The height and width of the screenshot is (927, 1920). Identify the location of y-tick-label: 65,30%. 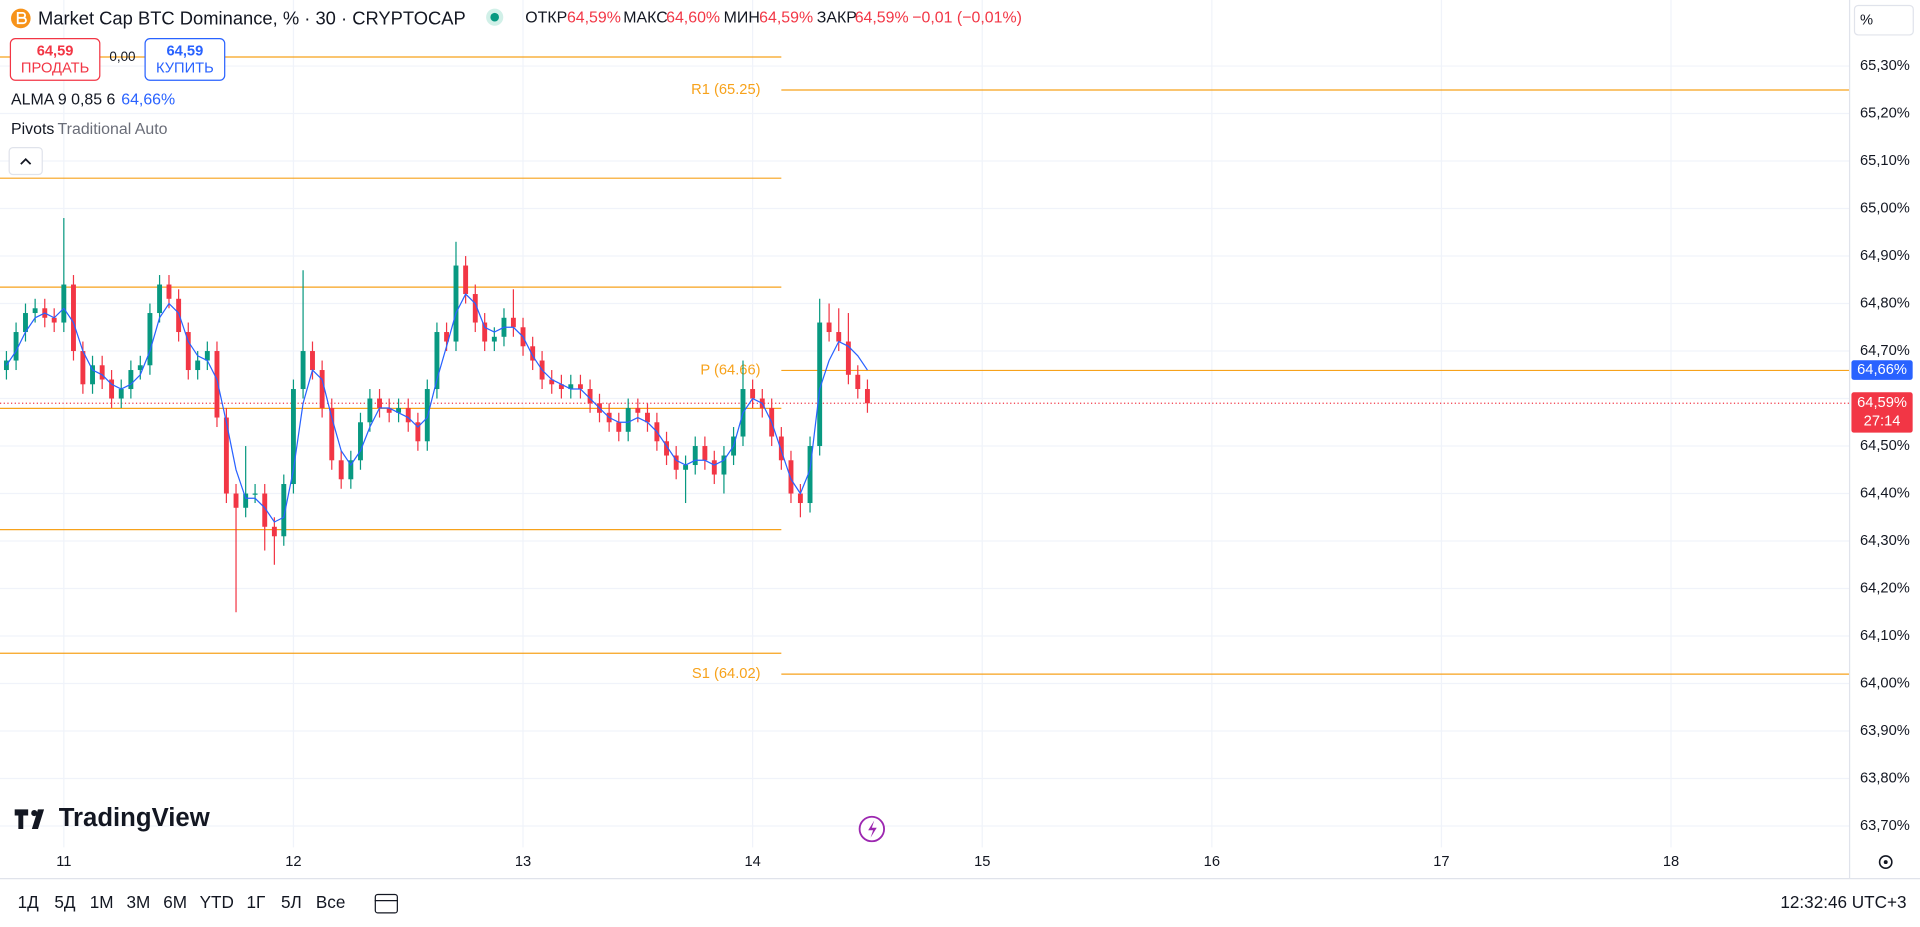
(1885, 66).